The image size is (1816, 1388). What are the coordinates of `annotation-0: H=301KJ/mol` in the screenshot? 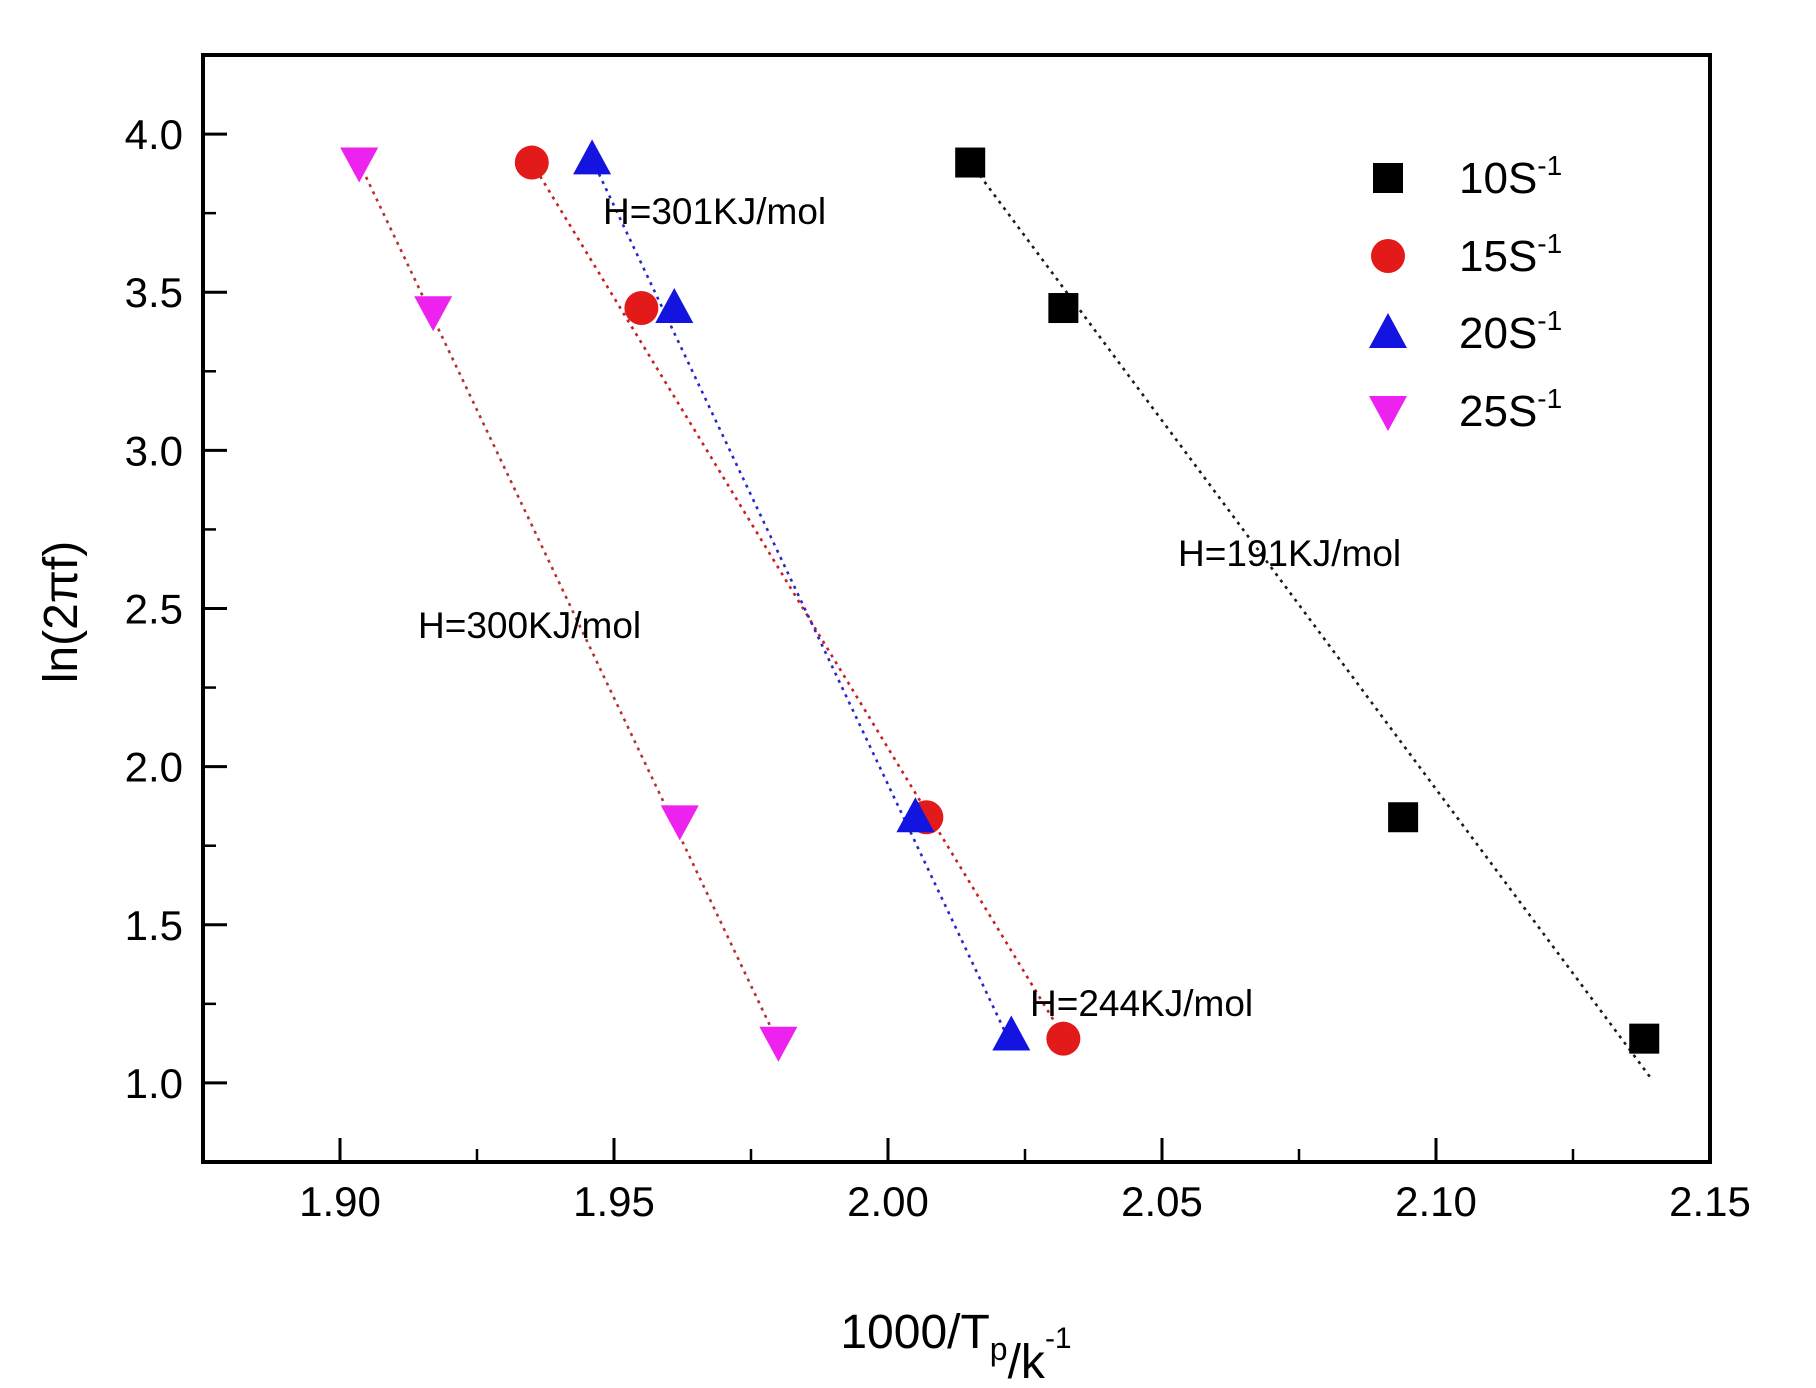 It's located at (714, 211).